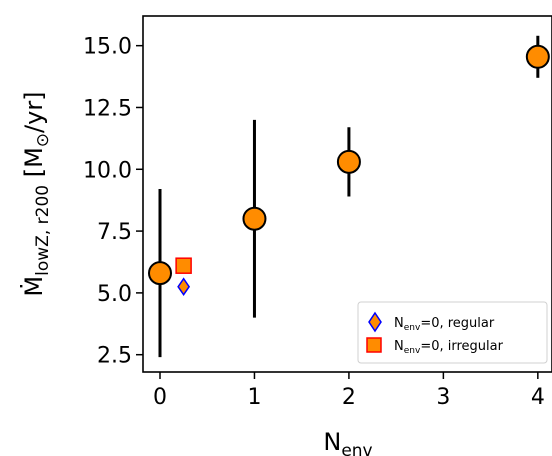 Image resolution: width=552 pixels, height=456 pixels. What do you see at coordinates (444, 324) in the screenshot?
I see `legend-label-regular: Nenv=0, regular` at bounding box center [444, 324].